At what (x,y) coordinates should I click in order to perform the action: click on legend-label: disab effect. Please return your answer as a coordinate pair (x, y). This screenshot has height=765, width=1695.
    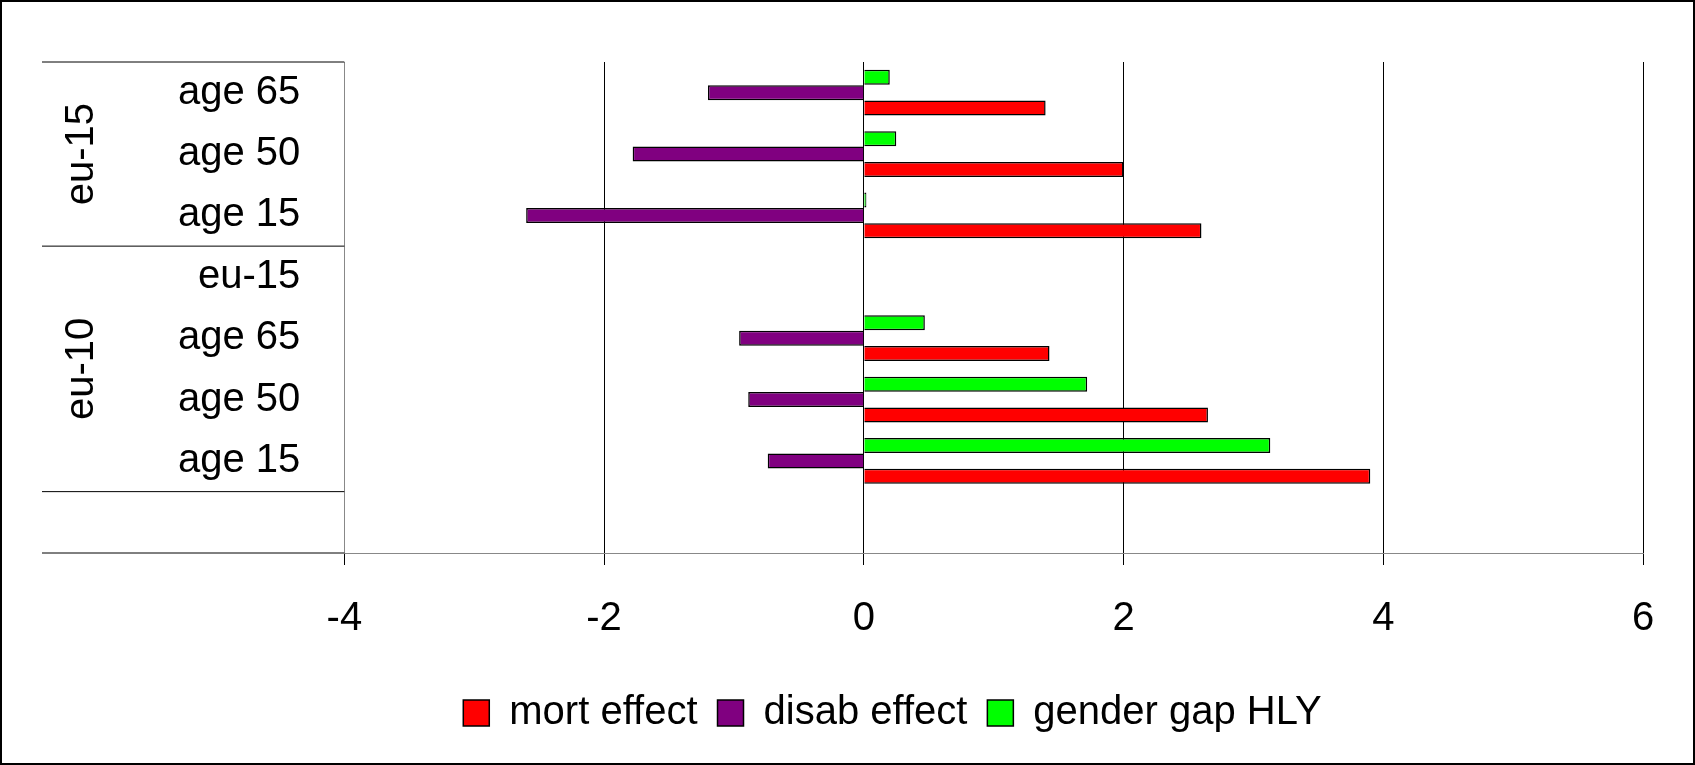
    Looking at the image, I should click on (865, 710).